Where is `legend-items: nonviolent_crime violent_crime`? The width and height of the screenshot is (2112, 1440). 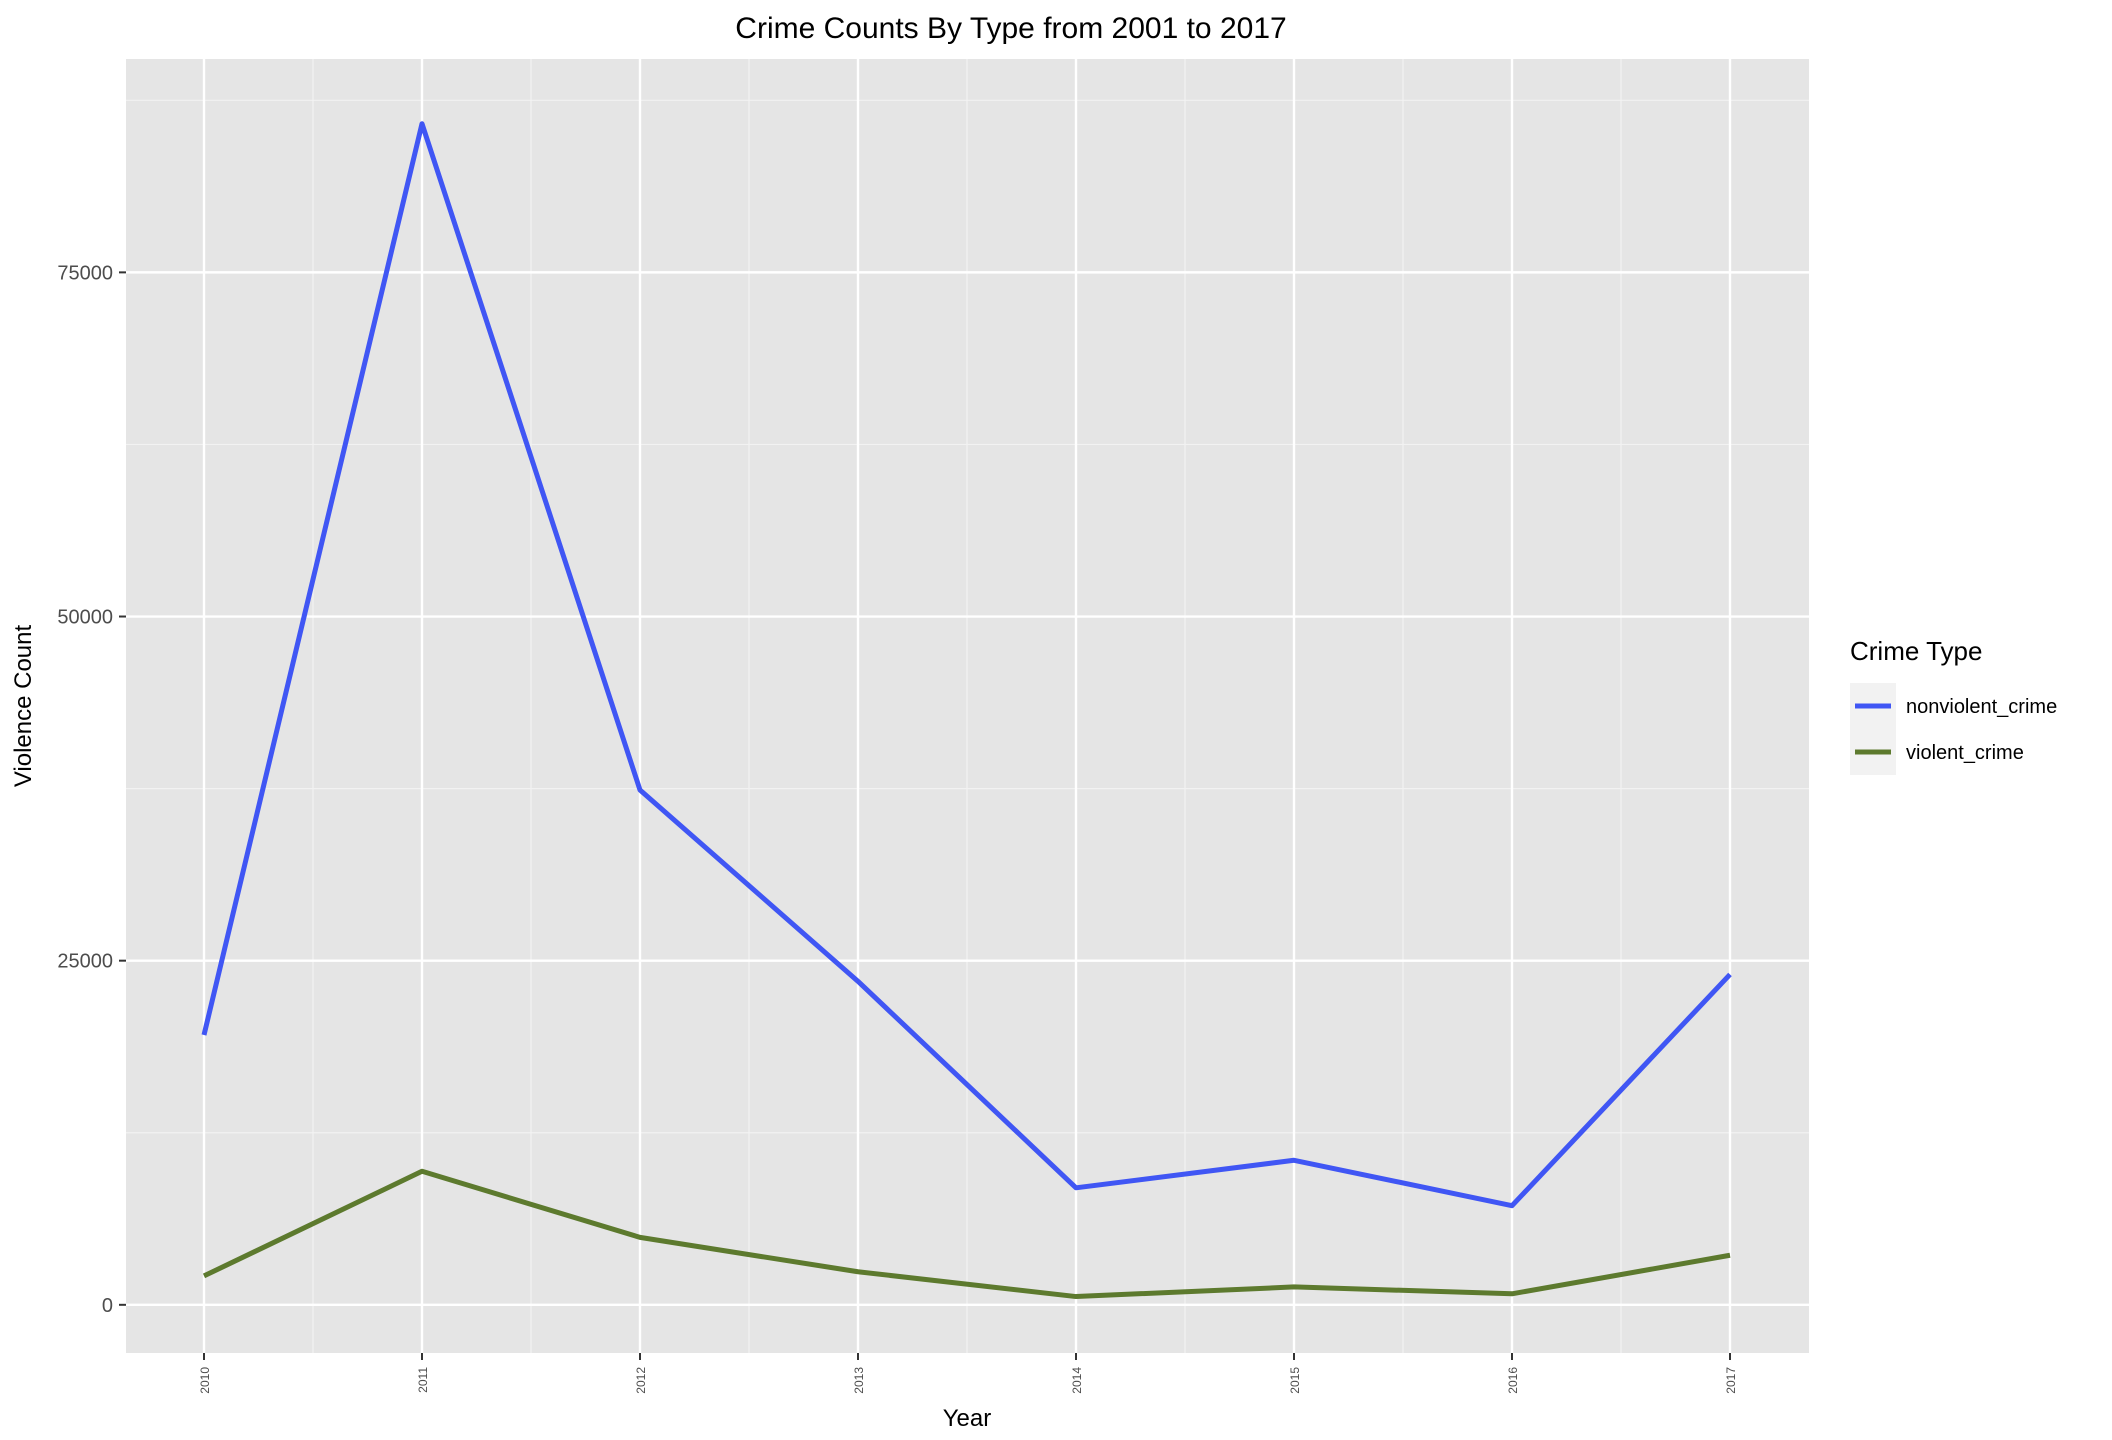 legend-items: nonviolent_crime violent_crime is located at coordinates (1953, 729).